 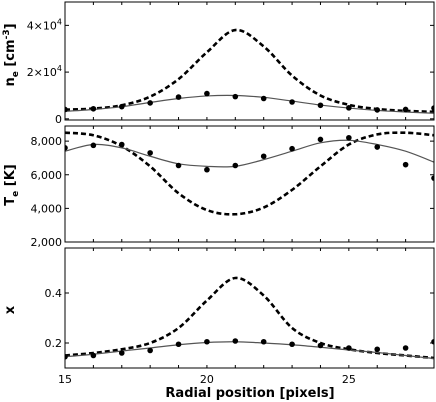 I want to click on y-axis-label: ne [cm-3], so click(x=11, y=54).